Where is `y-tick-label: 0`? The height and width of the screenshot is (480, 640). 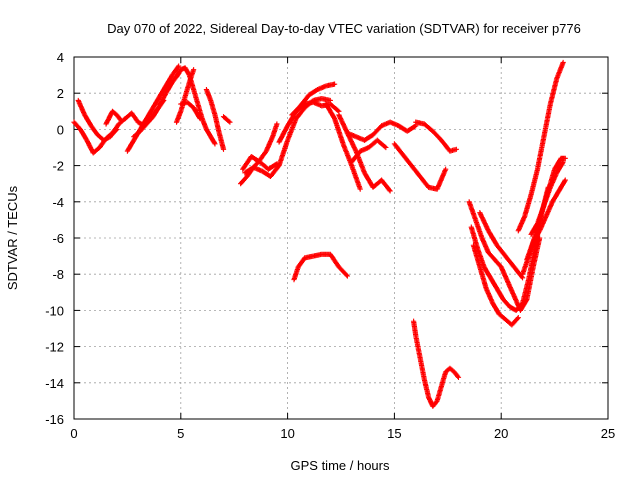
y-tick-label: 0 is located at coordinates (60, 129).